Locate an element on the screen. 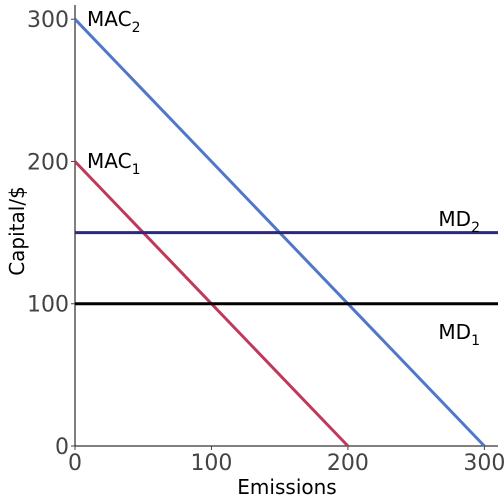 The image size is (504, 504). y-axis-title: Capital/$ is located at coordinates (17, 231).